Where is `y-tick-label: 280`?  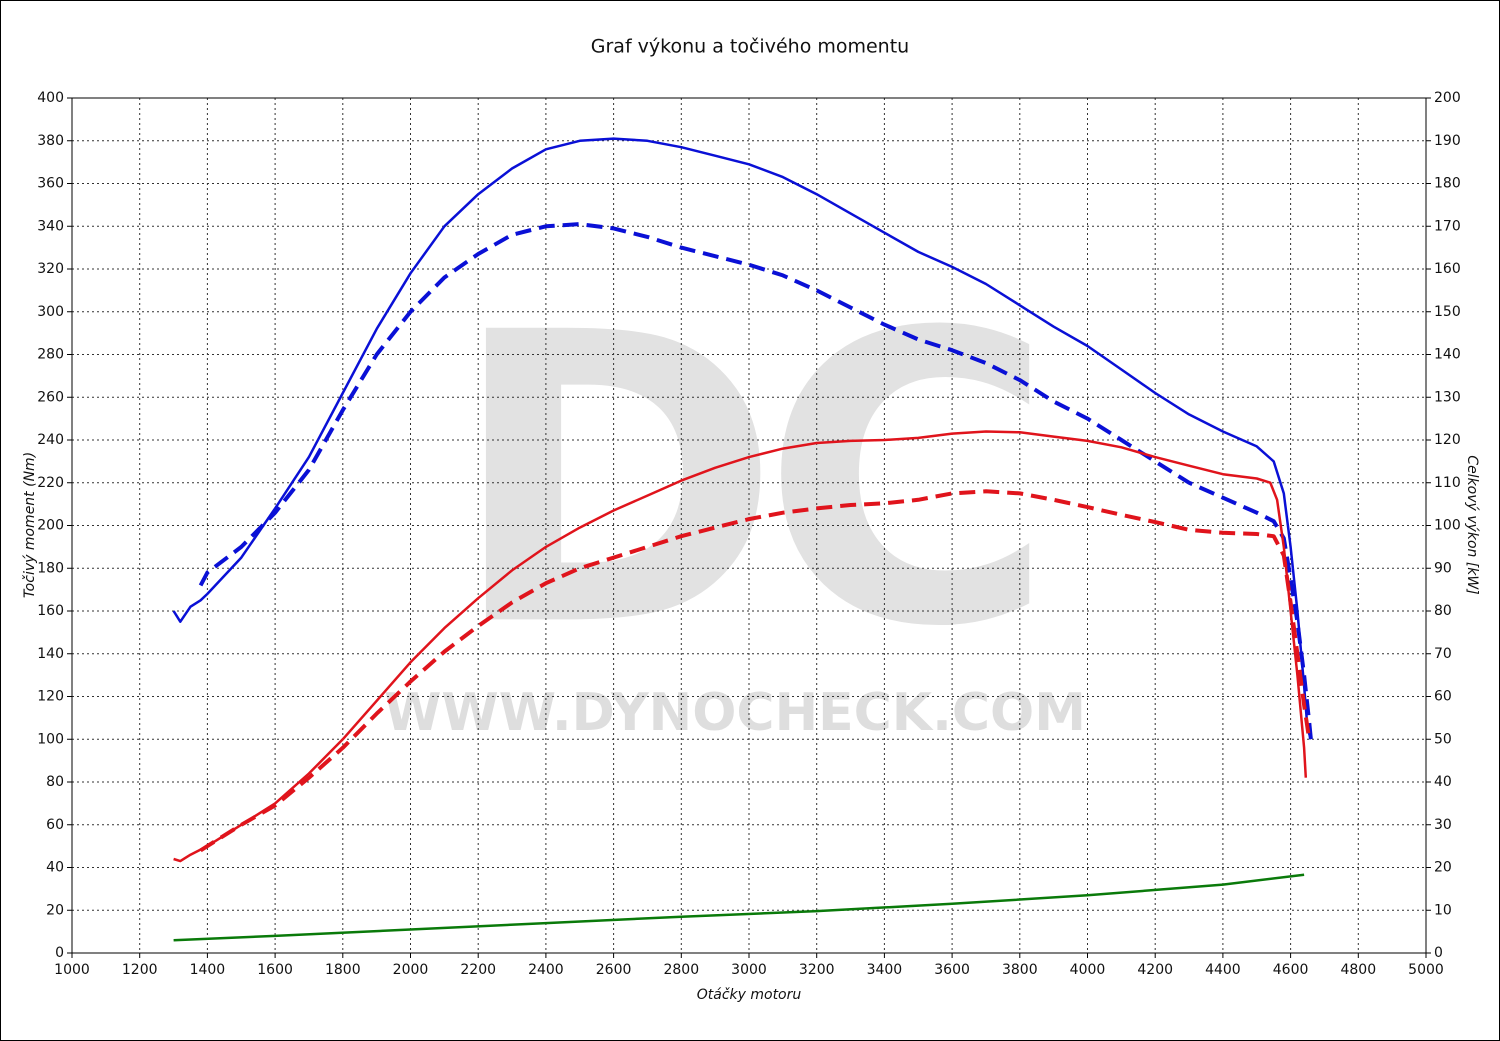 y-tick-label: 280 is located at coordinates (50, 355).